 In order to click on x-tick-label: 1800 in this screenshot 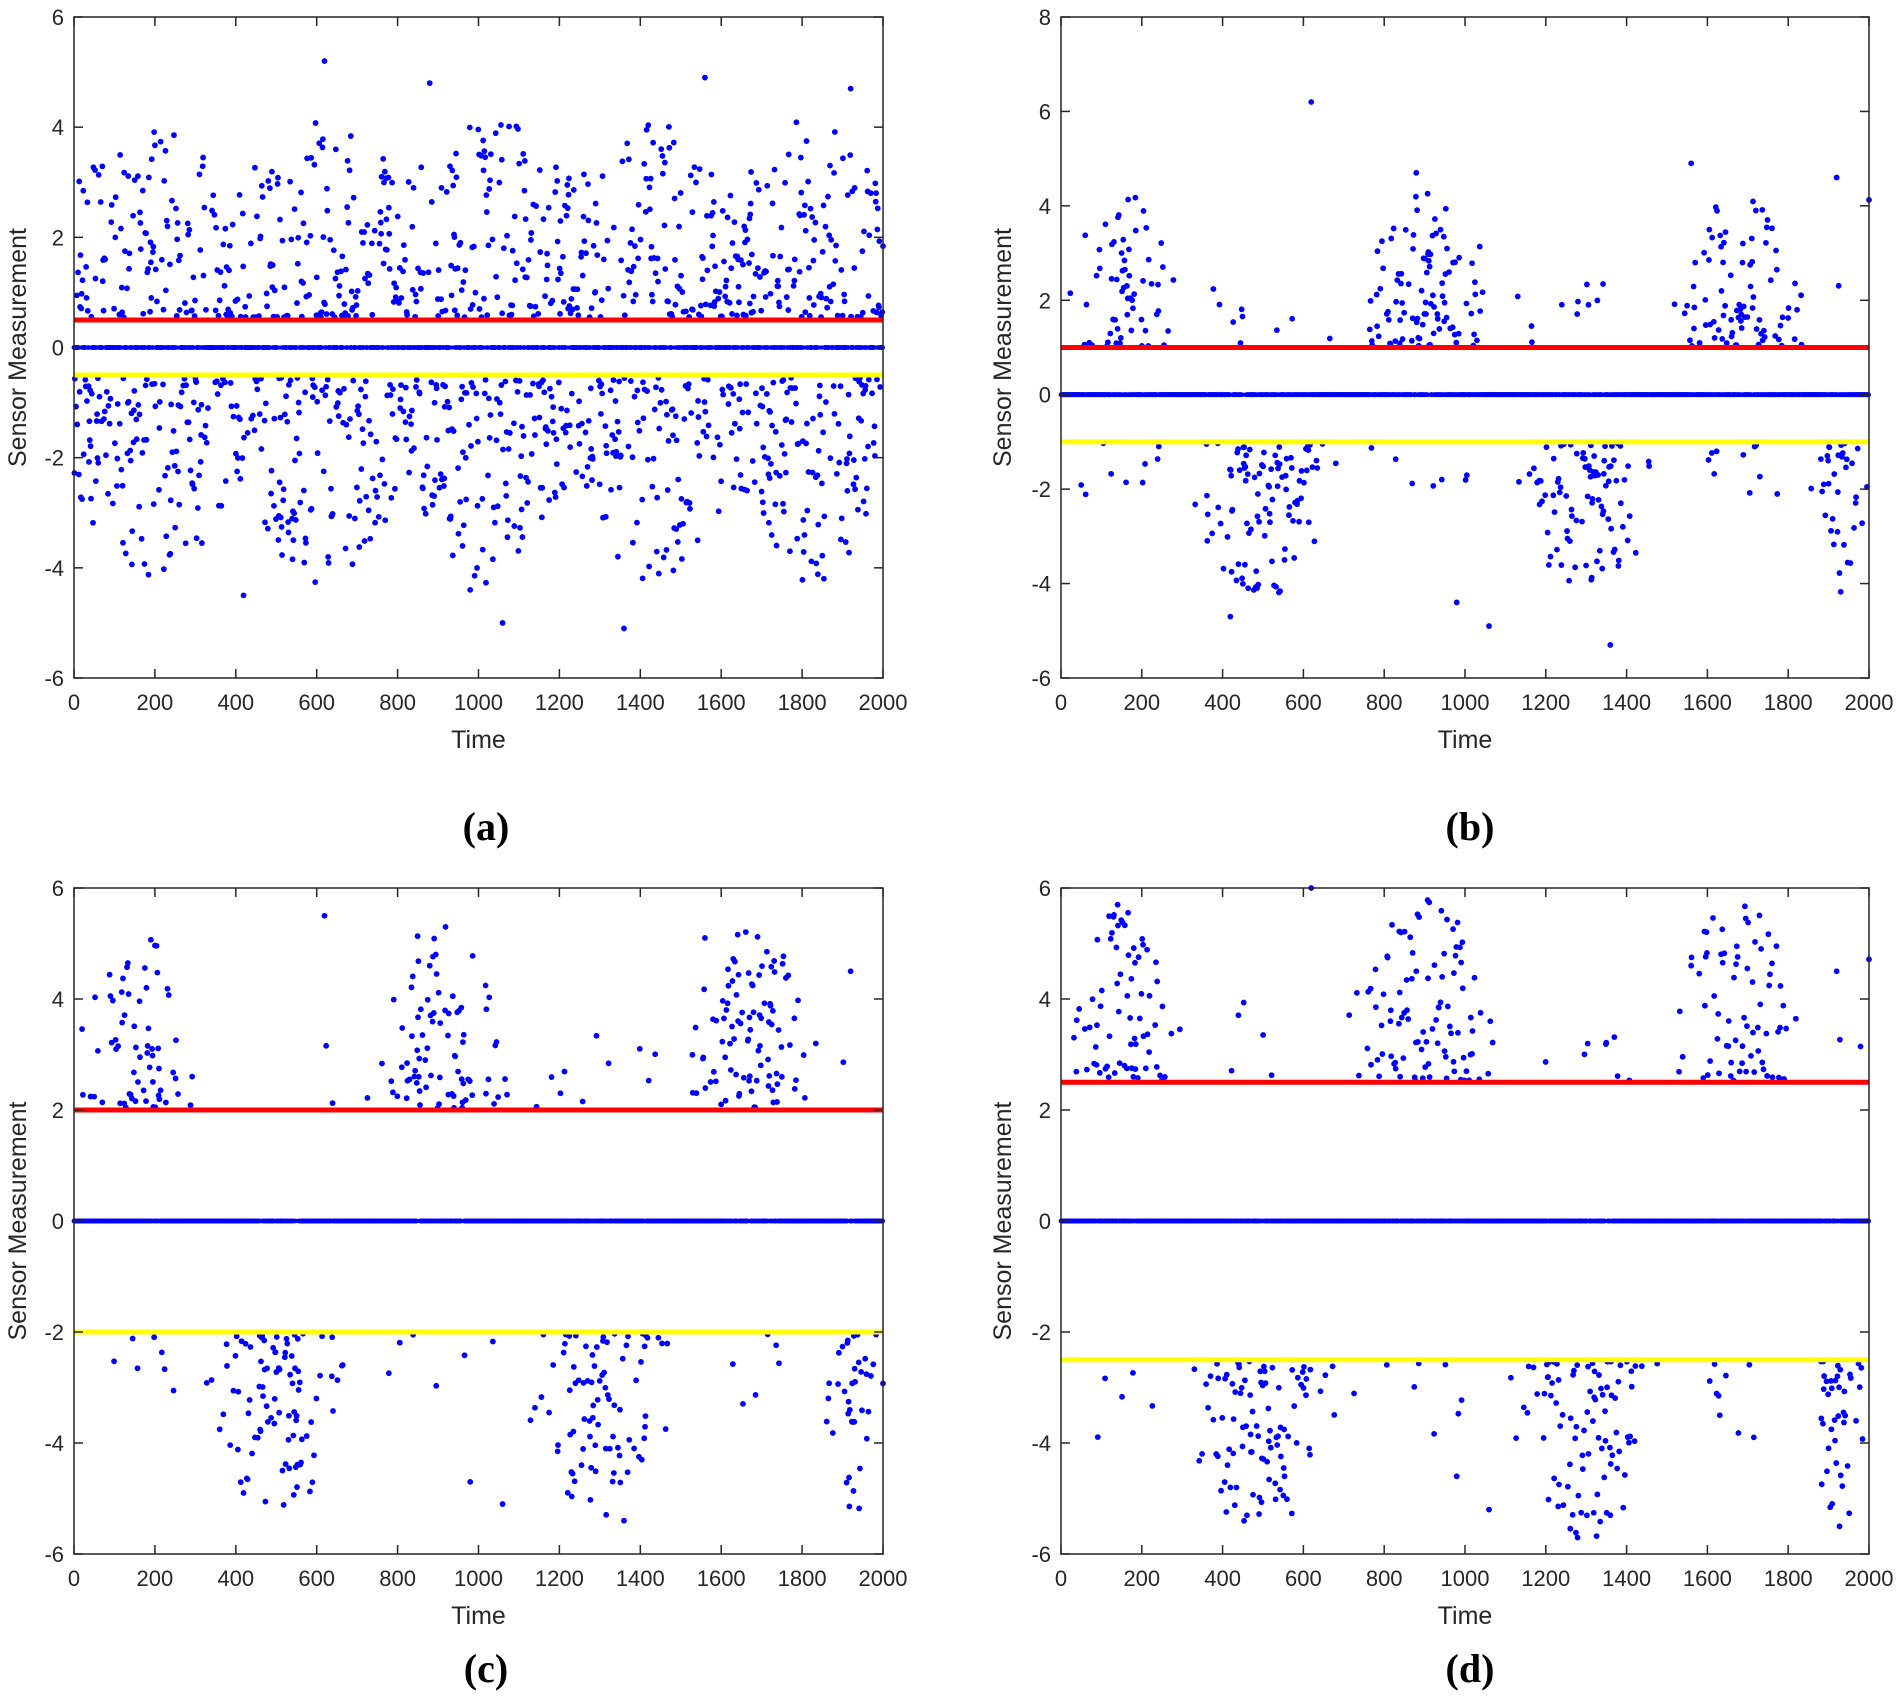, I will do `click(802, 702)`.